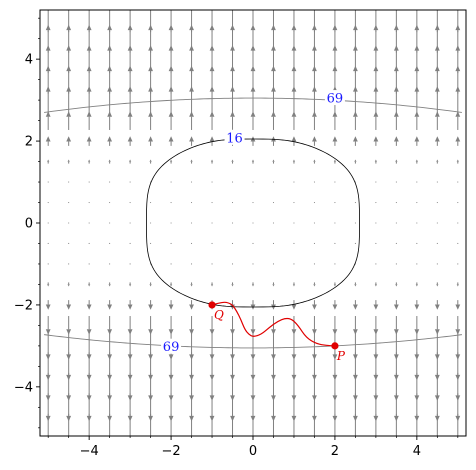 The height and width of the screenshot is (470, 476). What do you see at coordinates (253, 451) in the screenshot?
I see `x-tick-label: 0` at bounding box center [253, 451].